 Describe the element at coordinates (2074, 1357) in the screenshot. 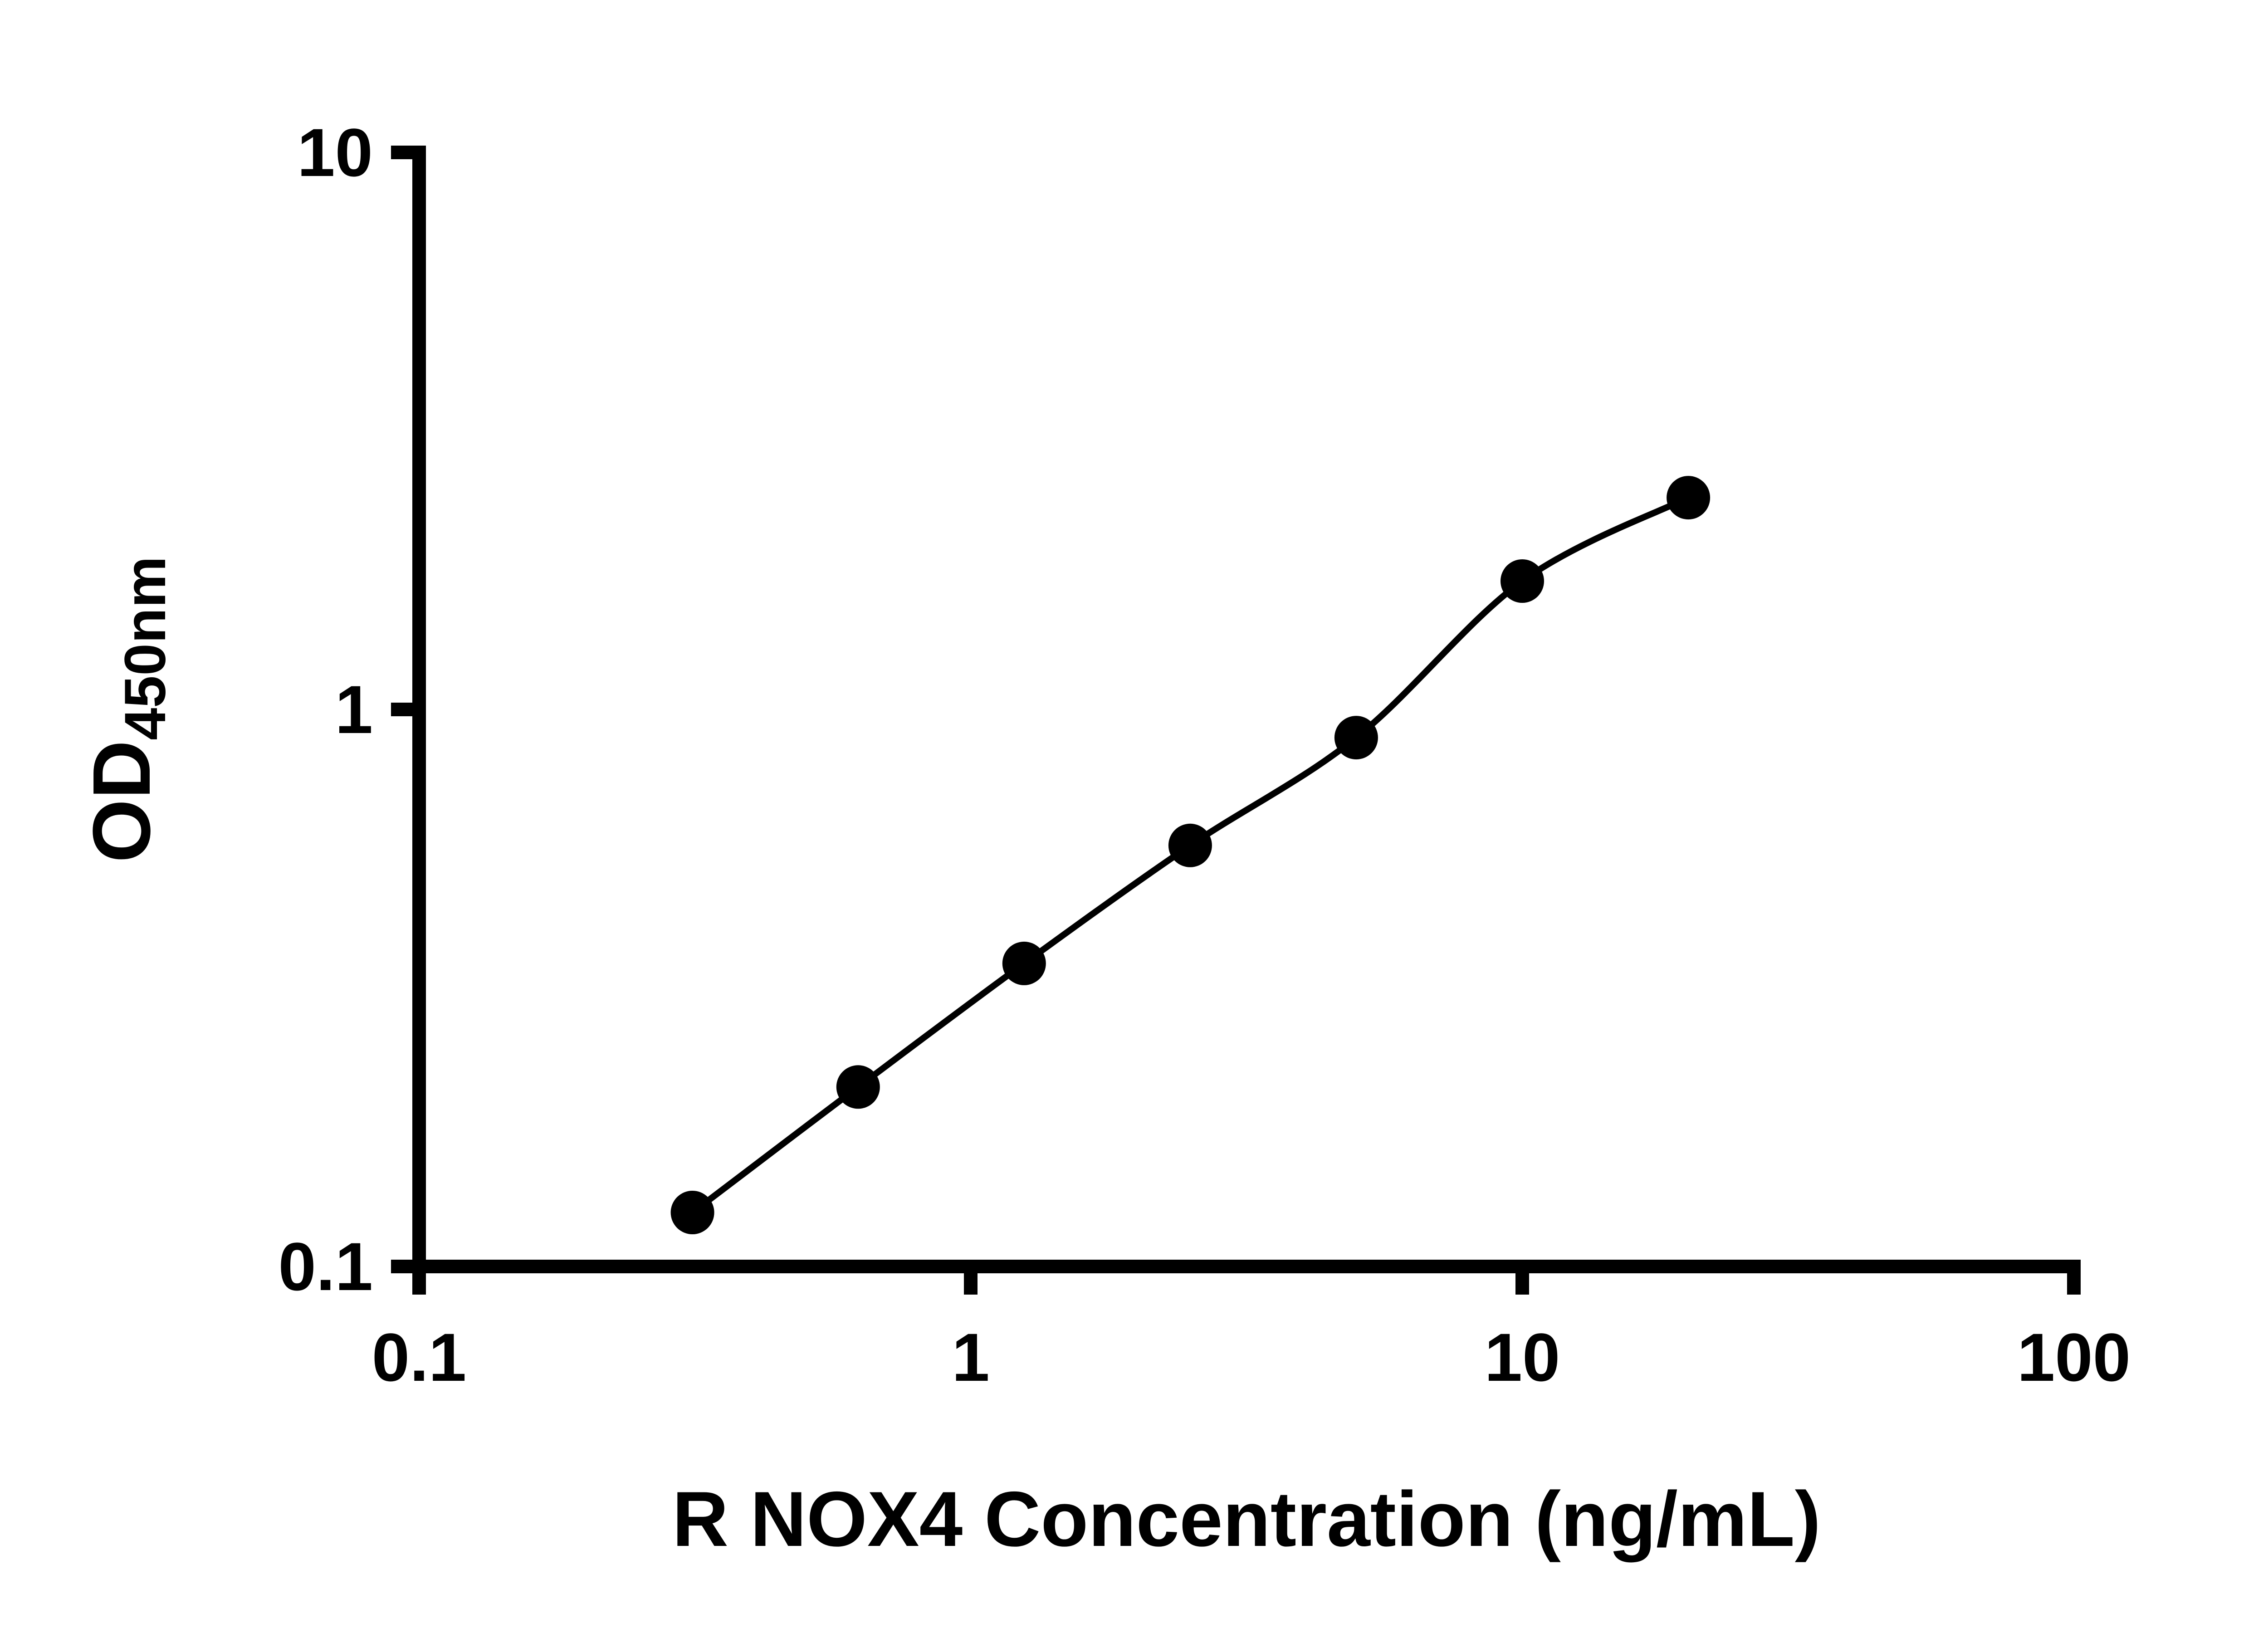

I see `x-tick-label: 100` at that location.